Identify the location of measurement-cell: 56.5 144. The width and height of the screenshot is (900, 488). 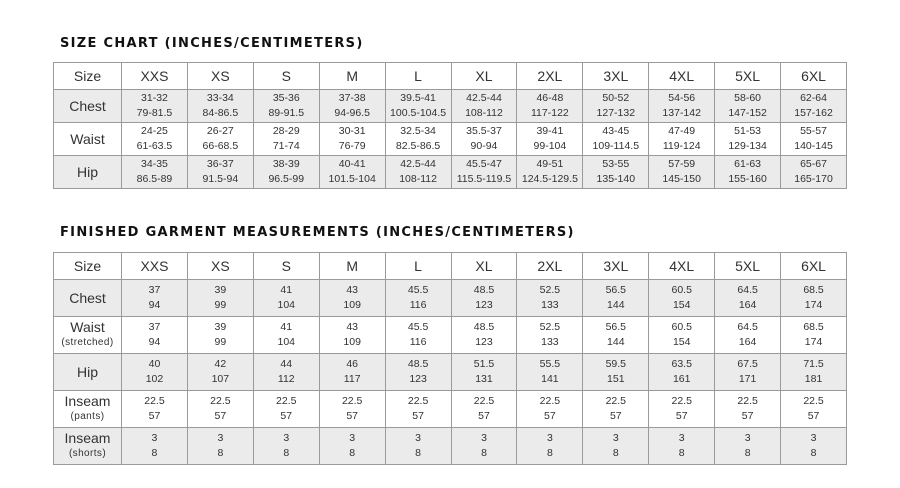
(616, 298).